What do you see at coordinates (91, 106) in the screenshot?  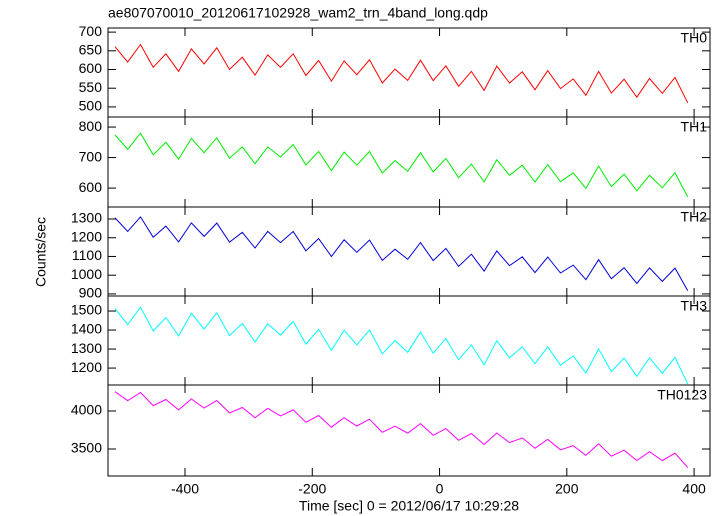 I see `y-tick-label: 500` at bounding box center [91, 106].